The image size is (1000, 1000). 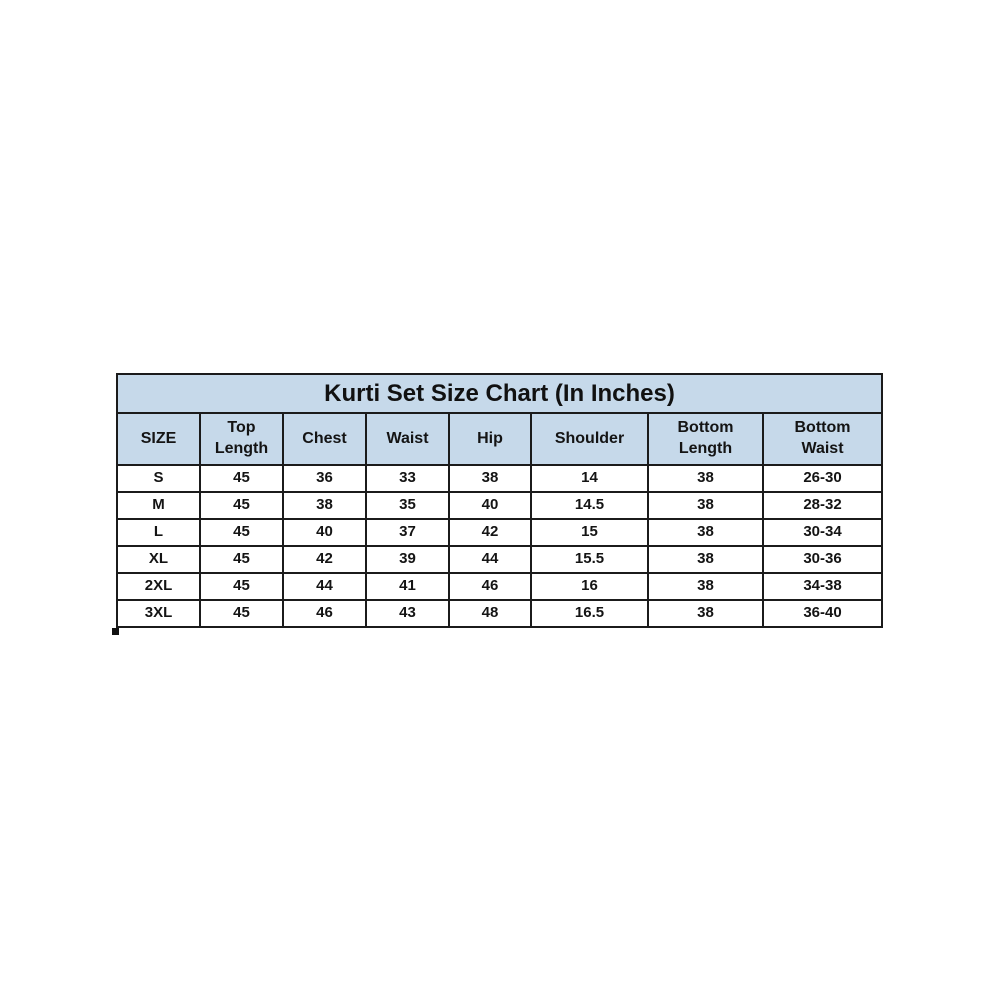 I want to click on value-cell: 37, so click(x=407, y=532).